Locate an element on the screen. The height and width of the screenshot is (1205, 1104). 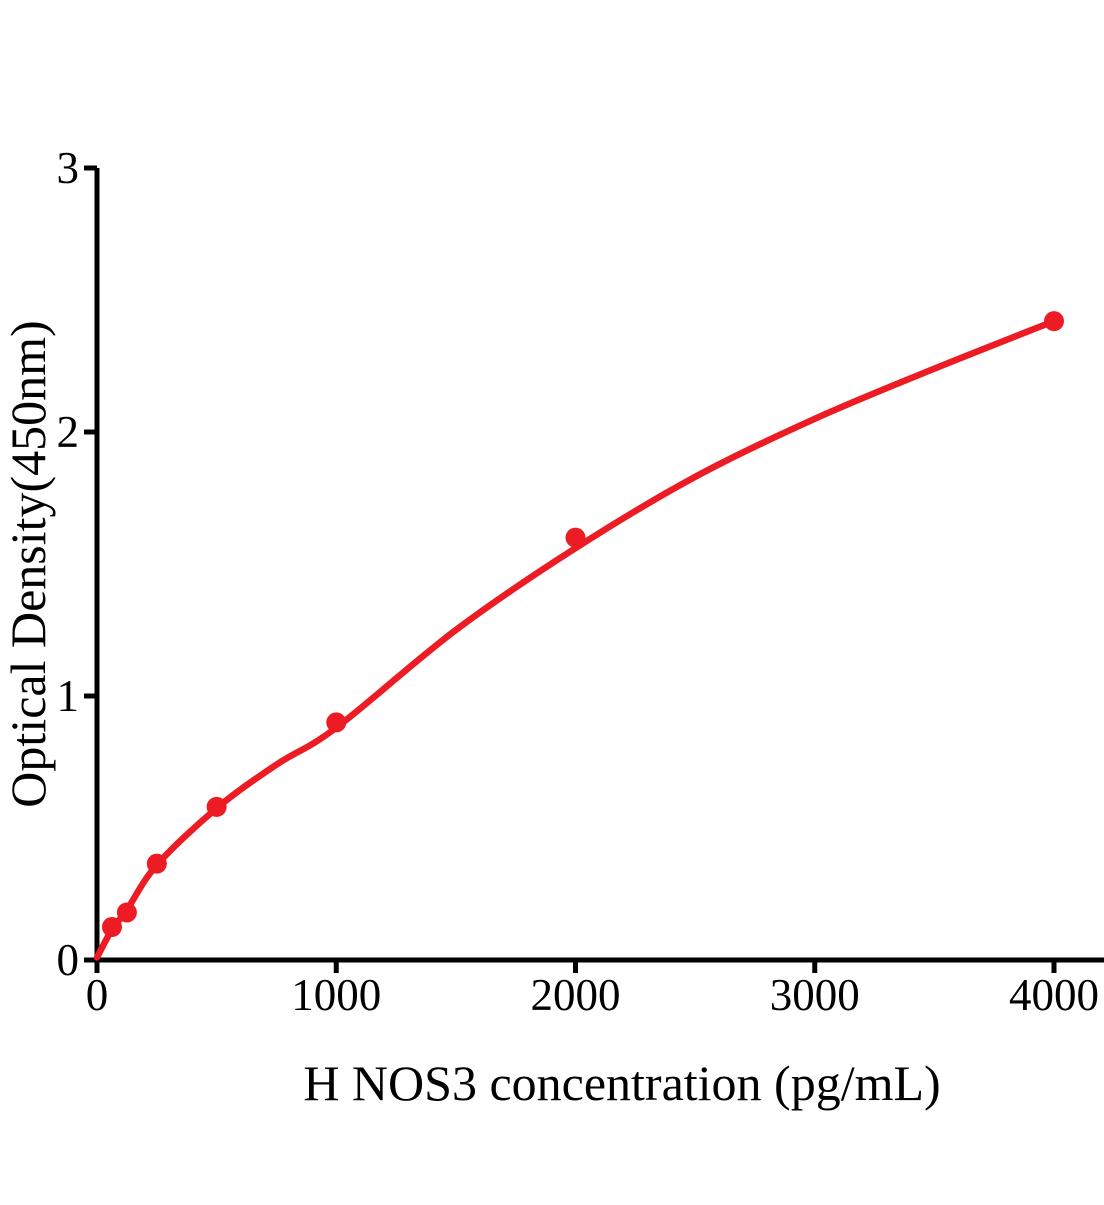
x-tick-label: 2000 is located at coordinates (576, 995).